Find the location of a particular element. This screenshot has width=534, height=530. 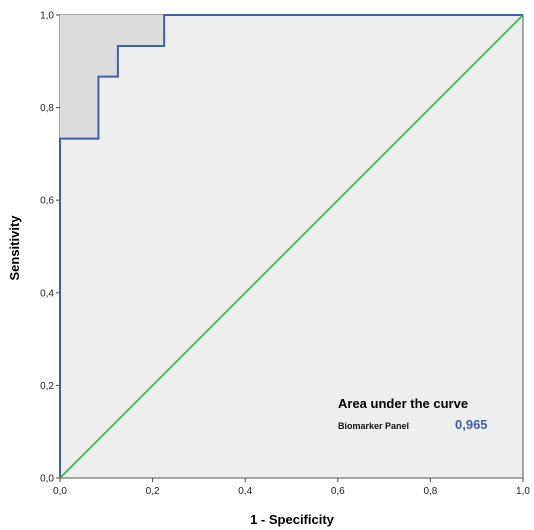

y-tick-label: 0,8 is located at coordinates (47, 108).